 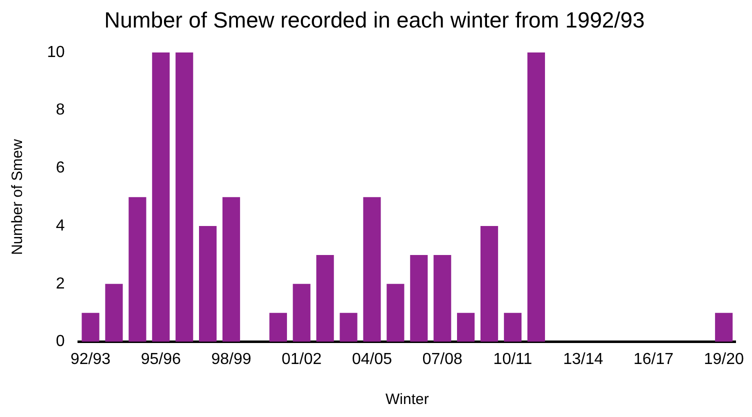 I want to click on y-tick-label: 10, so click(x=56, y=52).